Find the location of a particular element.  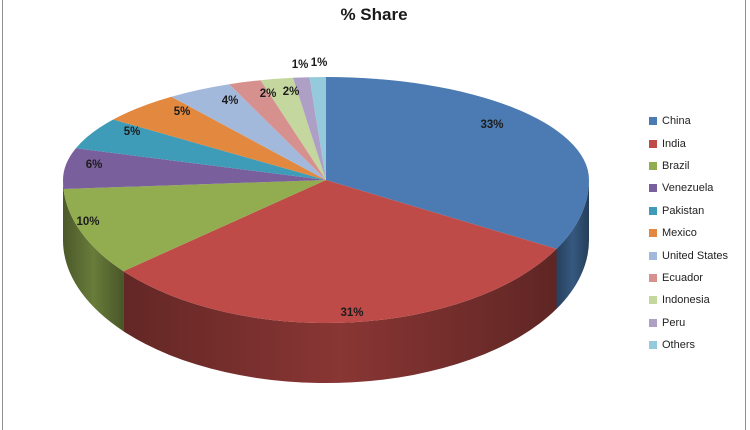

legend-item-indonesia: Indonesia is located at coordinates (688, 300).